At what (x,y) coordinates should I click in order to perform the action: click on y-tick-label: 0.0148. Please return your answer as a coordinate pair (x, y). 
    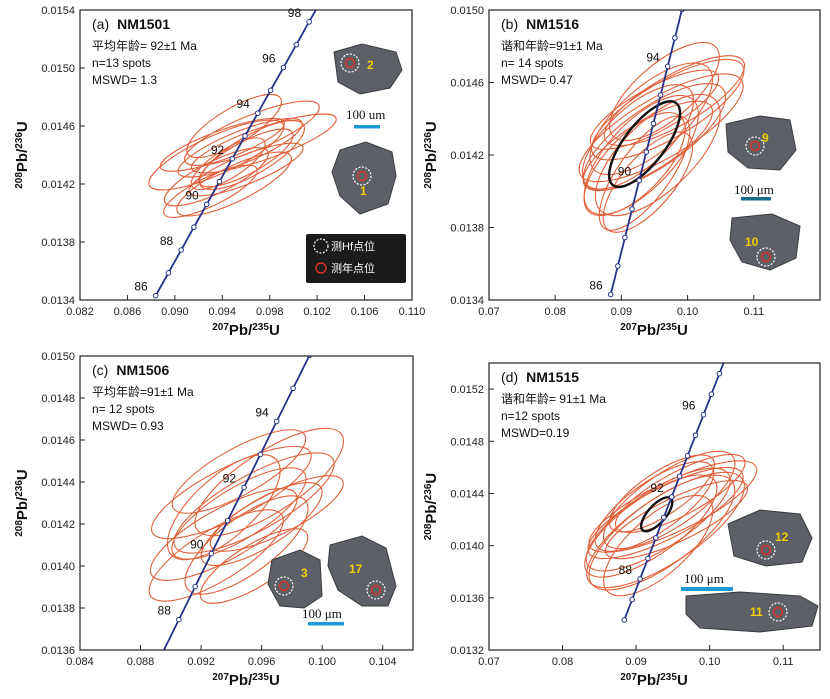
    Looking at the image, I should click on (58, 399).